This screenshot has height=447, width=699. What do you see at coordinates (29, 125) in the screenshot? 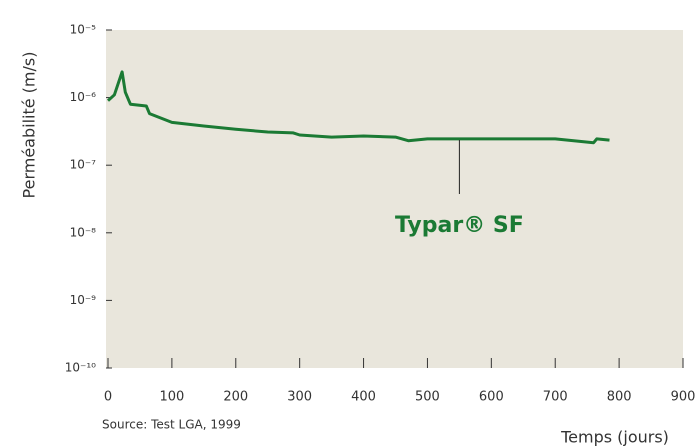
I see `y-axis-label: Perméabilité (m/s)` at bounding box center [29, 125].